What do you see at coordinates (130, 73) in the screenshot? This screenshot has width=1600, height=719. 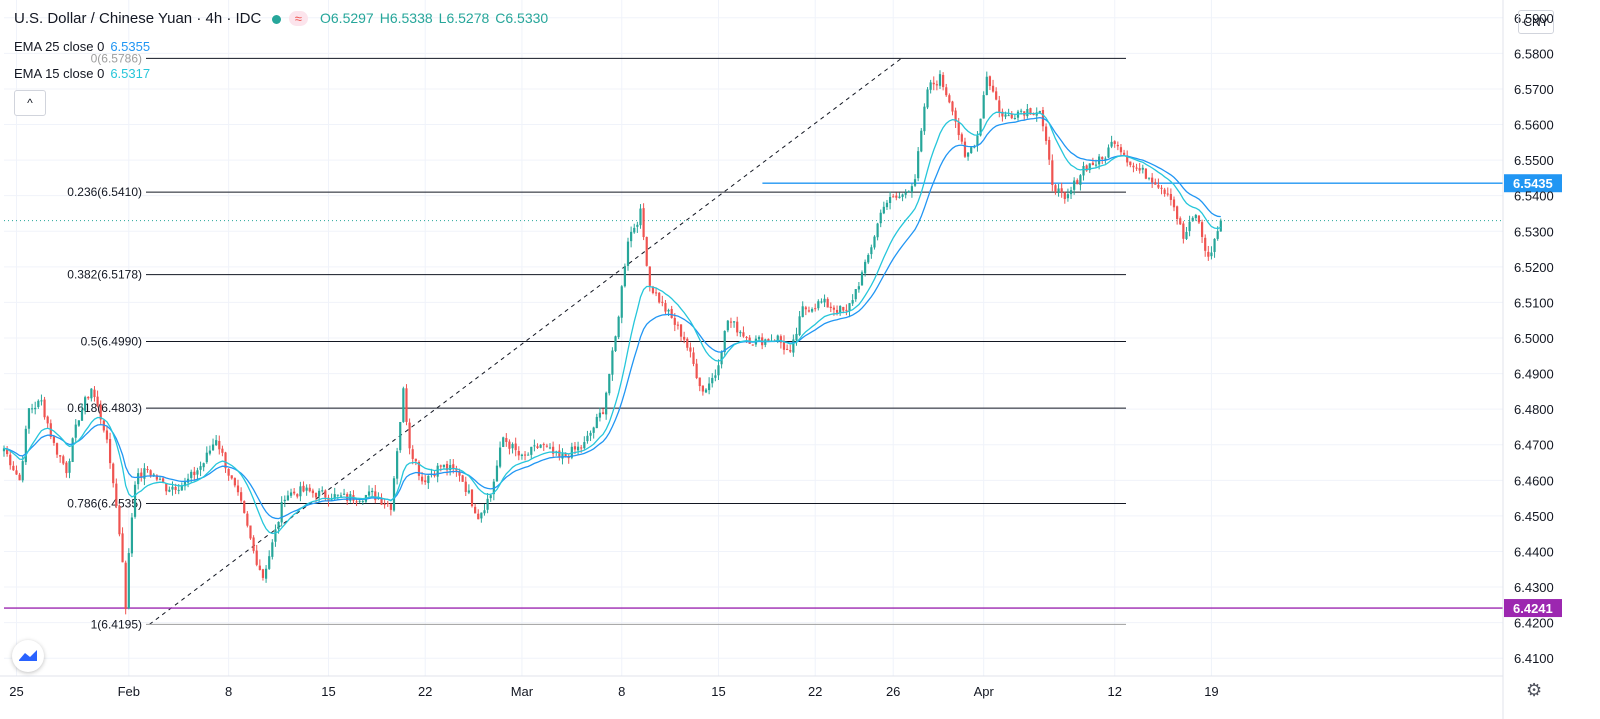 I see `ema15-value: 6.5317` at bounding box center [130, 73].